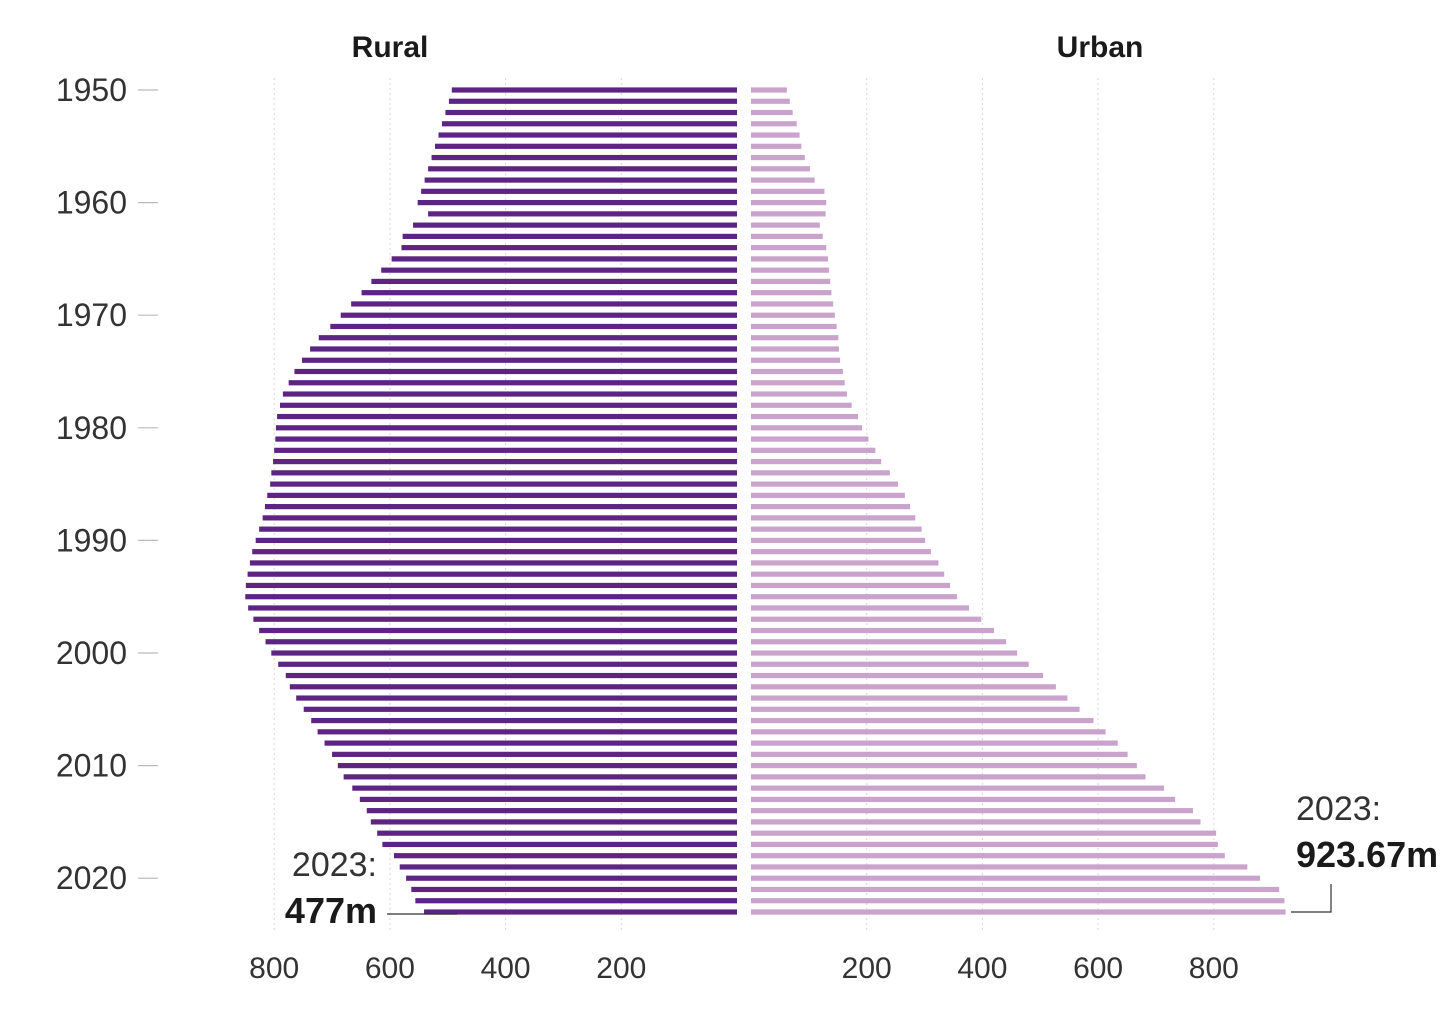 The height and width of the screenshot is (1015, 1456). Describe the element at coordinates (580, 912) in the screenshot. I see `rural-bar-2023` at that location.